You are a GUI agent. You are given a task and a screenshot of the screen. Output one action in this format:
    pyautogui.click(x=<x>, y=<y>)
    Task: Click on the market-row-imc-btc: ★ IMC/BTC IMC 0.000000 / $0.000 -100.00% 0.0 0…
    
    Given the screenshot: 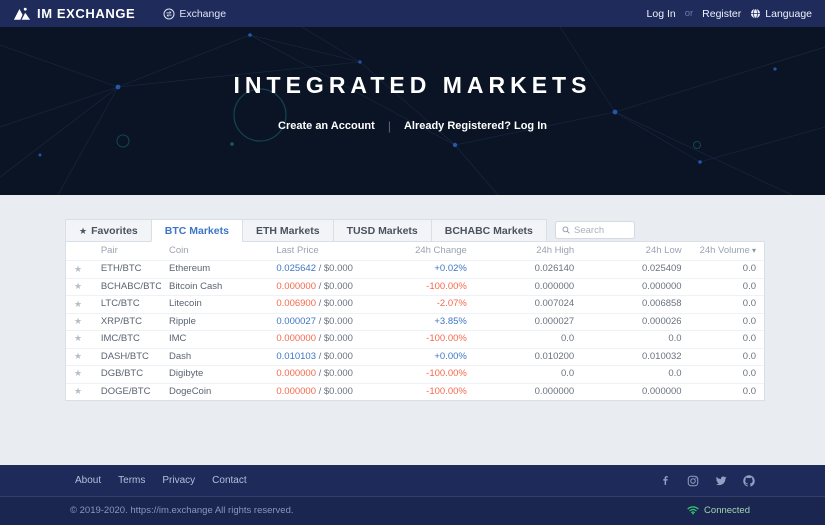 What is the action you would take?
    pyautogui.click(x=415, y=339)
    